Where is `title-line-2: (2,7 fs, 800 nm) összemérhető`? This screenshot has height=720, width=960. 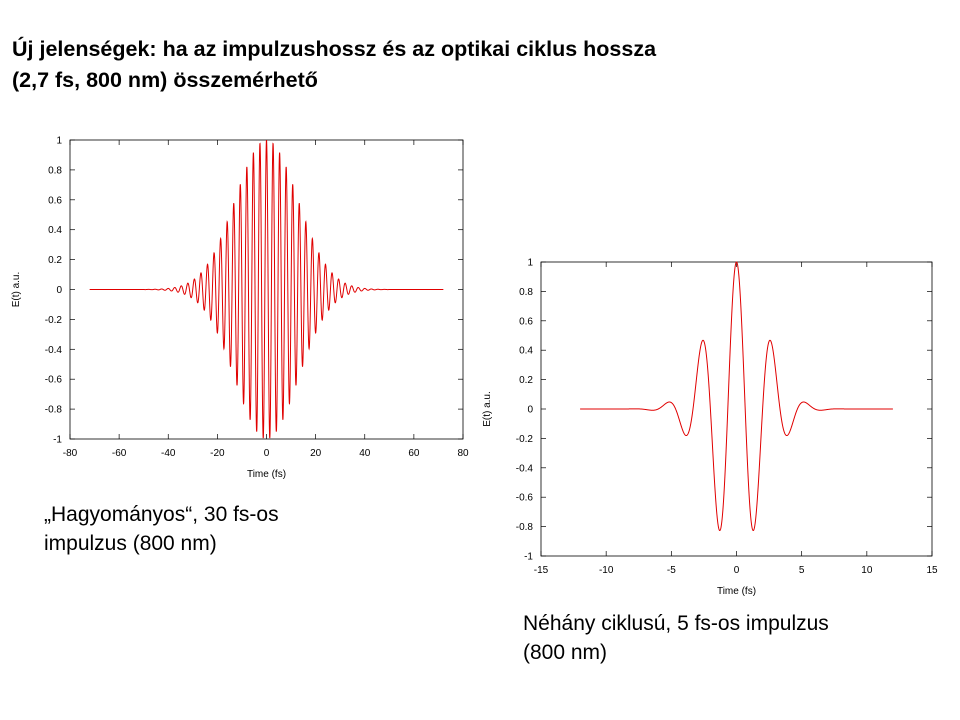
title-line-2: (2,7 fs, 800 nm) összemérhető is located at coordinates (165, 80).